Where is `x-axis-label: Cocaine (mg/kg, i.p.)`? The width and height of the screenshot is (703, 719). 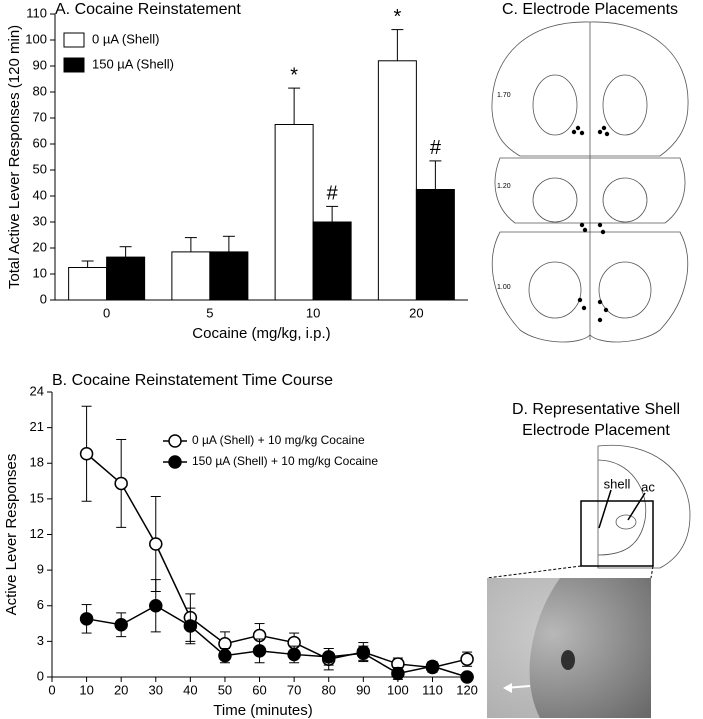
x-axis-label: Cocaine (mg/kg, i.p.) is located at coordinates (261, 333).